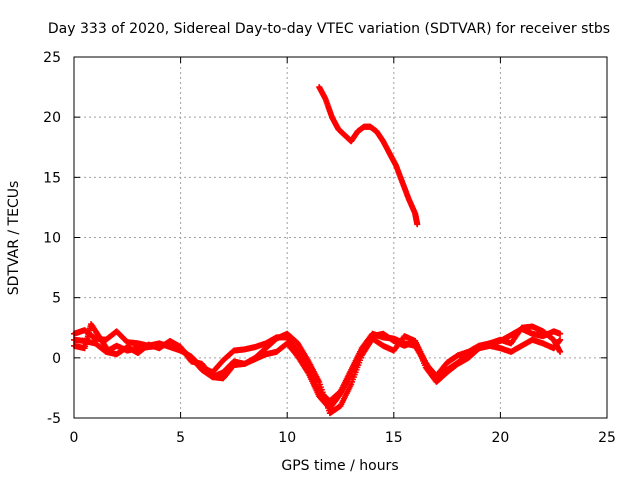 Image resolution: width=640 pixels, height=480 pixels. What do you see at coordinates (339, 466) in the screenshot?
I see `x-axis-label: GPS time / hours` at bounding box center [339, 466].